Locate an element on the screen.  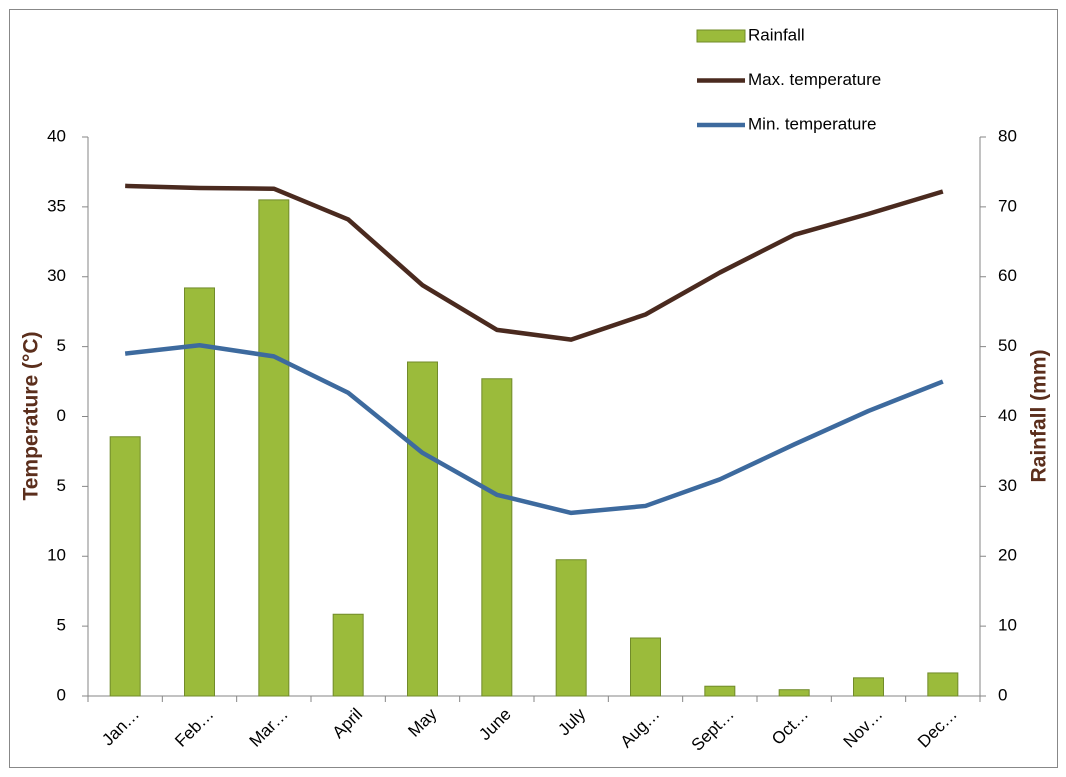
y-tick-label: 30 is located at coordinates (56, 275).